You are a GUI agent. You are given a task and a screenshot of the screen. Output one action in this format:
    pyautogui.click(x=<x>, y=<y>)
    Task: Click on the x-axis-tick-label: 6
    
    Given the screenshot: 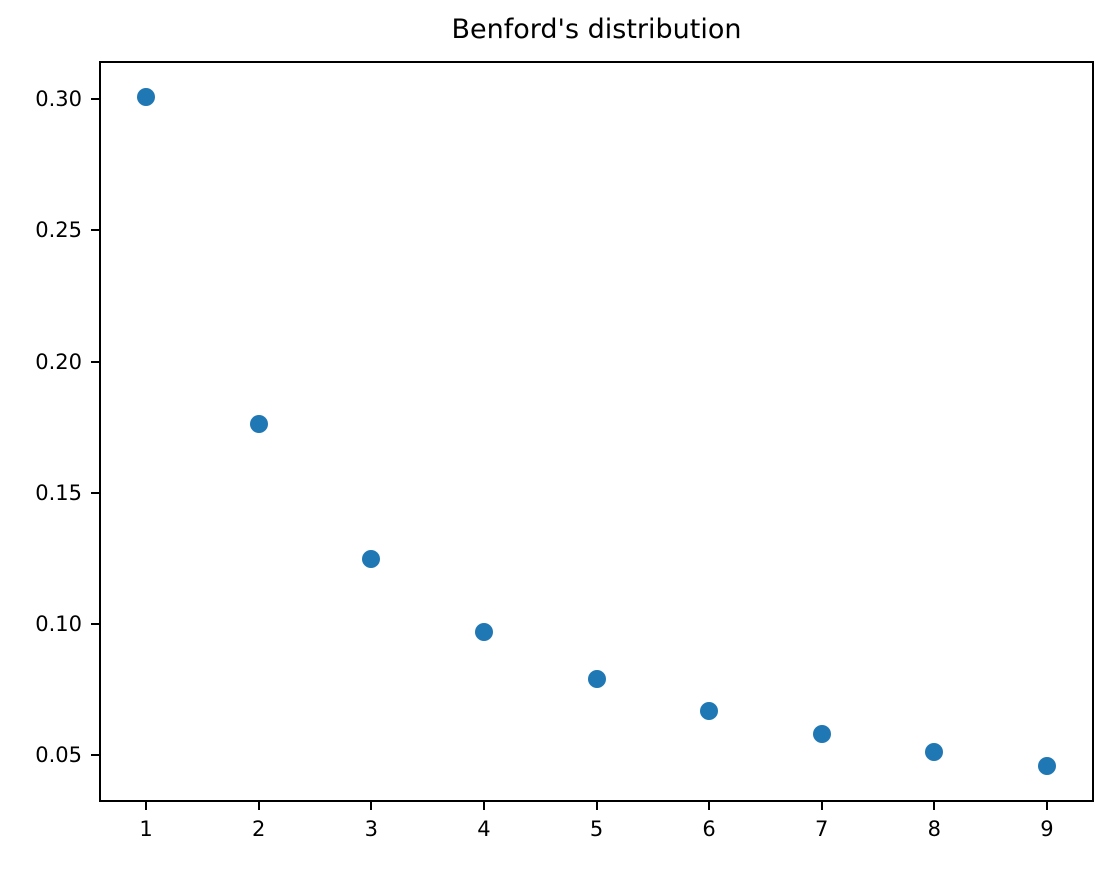 What is the action you would take?
    pyautogui.click(x=709, y=829)
    